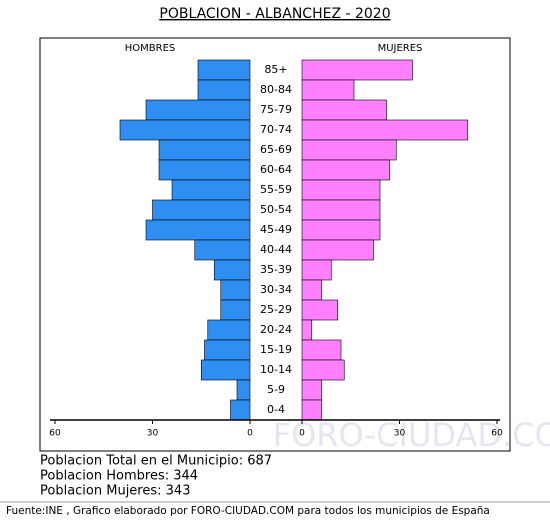  I want to click on age-label: 45-49, so click(276, 229).